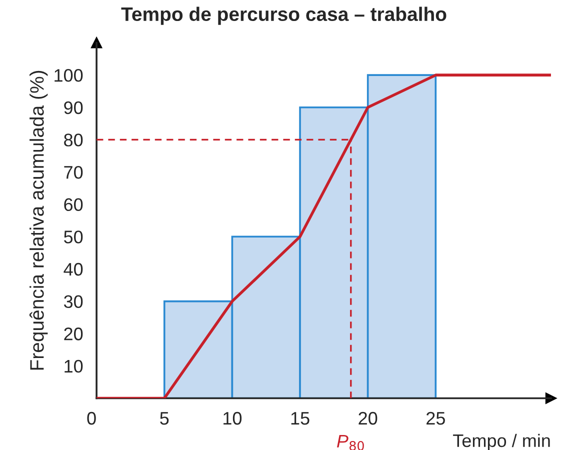 The image size is (568, 450). What do you see at coordinates (39, 220) in the screenshot?
I see `y-axis-title: Frequência relativa acumulada (%)` at bounding box center [39, 220].